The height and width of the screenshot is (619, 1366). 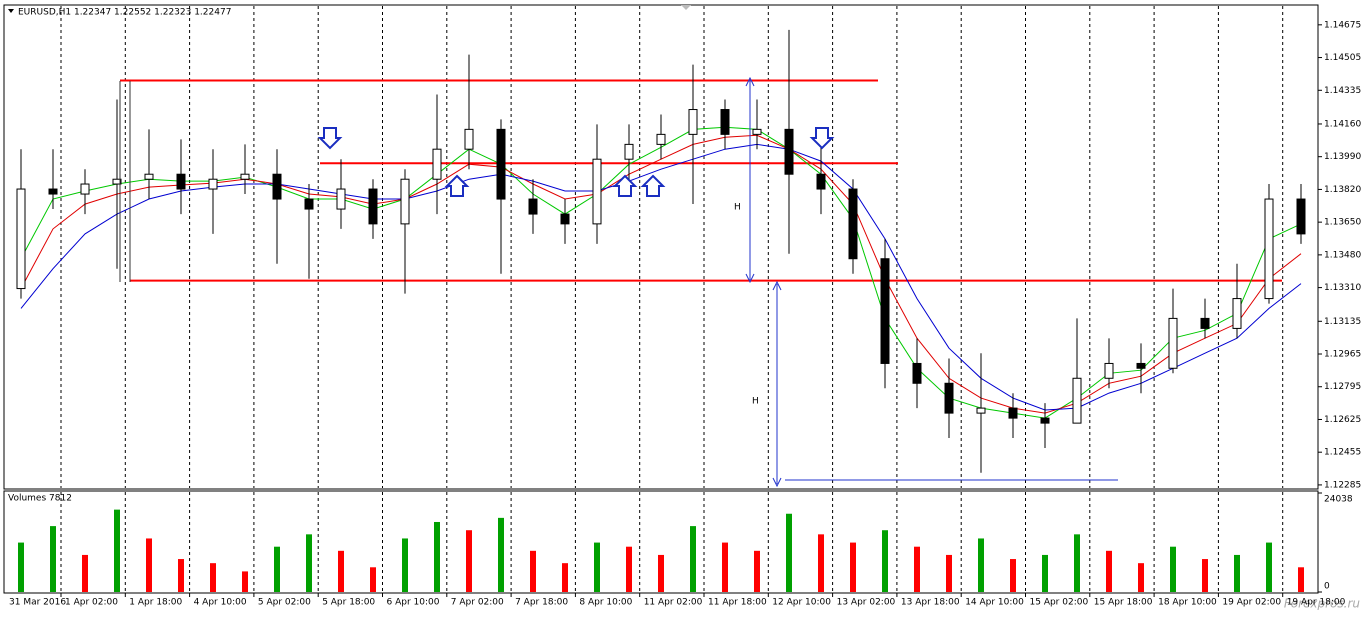 I want to click on pane-handle, so click(x=686, y=7).